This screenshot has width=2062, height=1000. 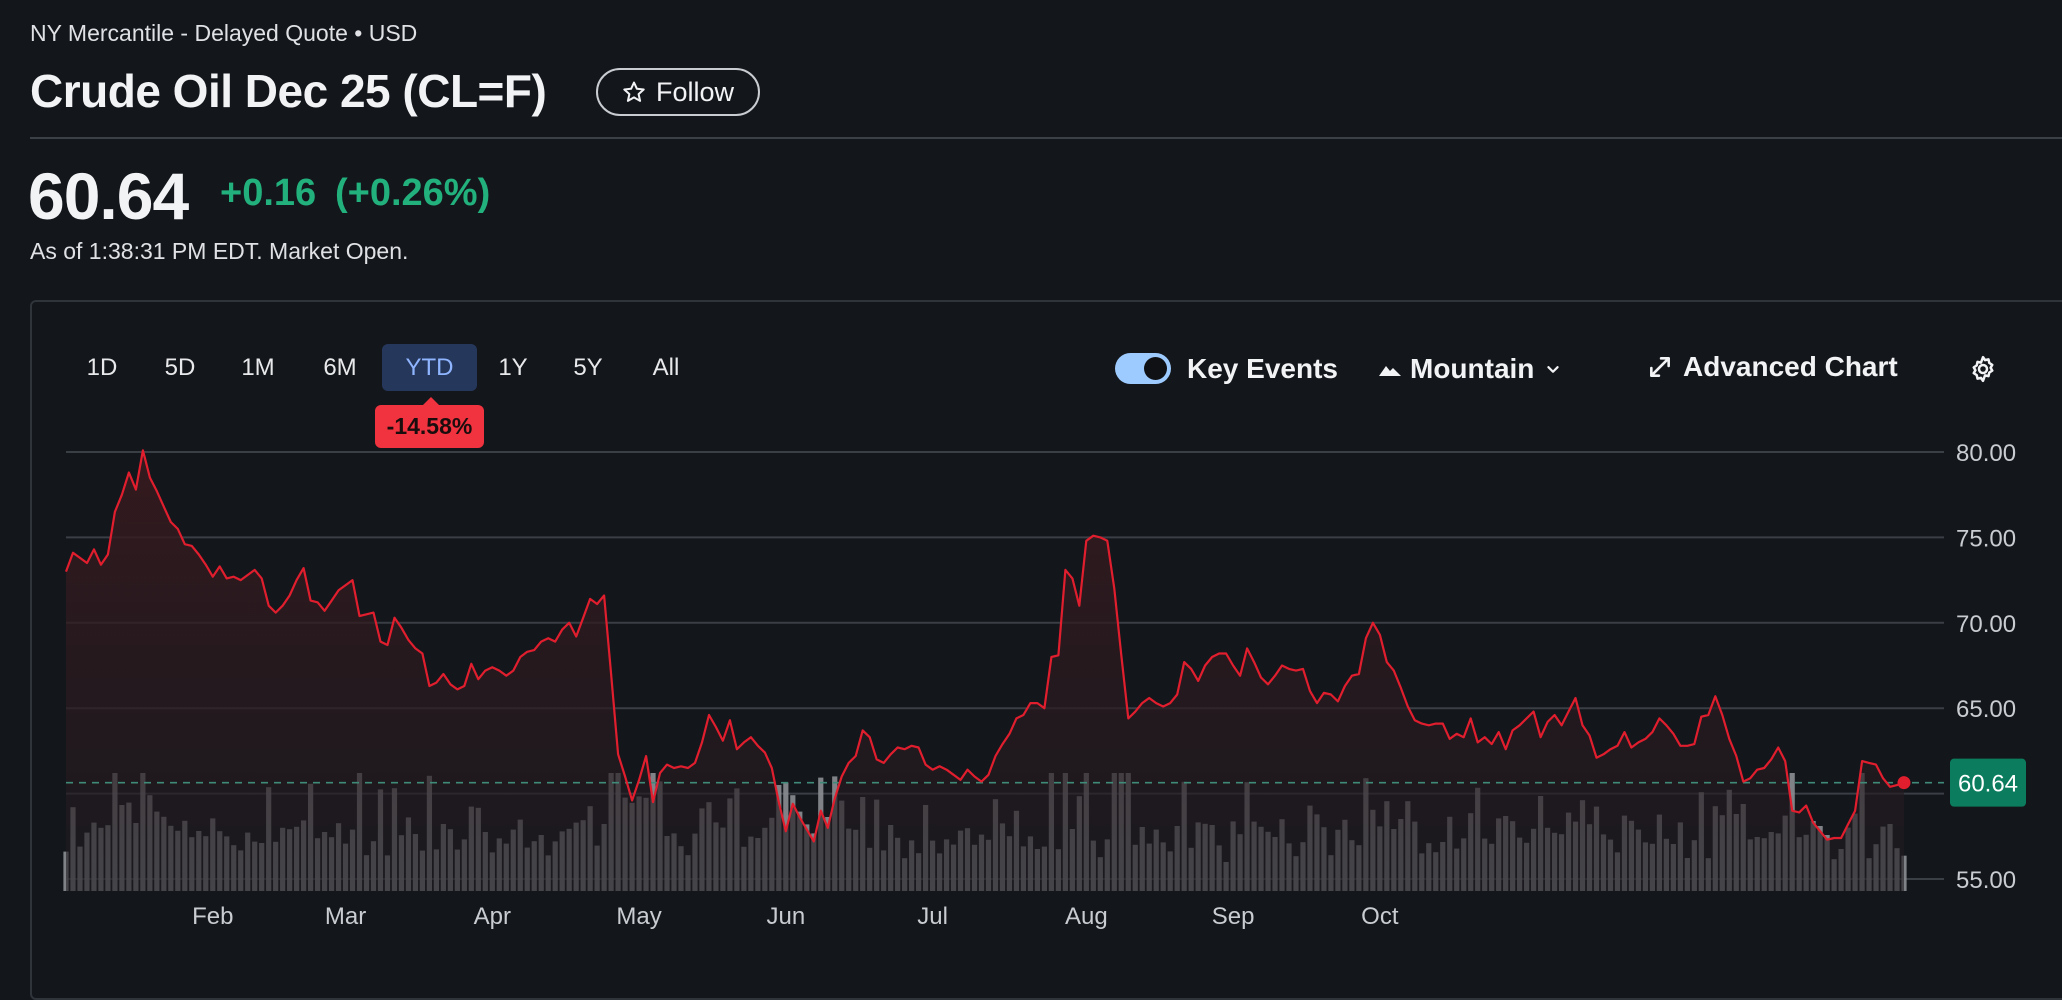 What do you see at coordinates (1046, 138) in the screenshot?
I see `header-divider` at bounding box center [1046, 138].